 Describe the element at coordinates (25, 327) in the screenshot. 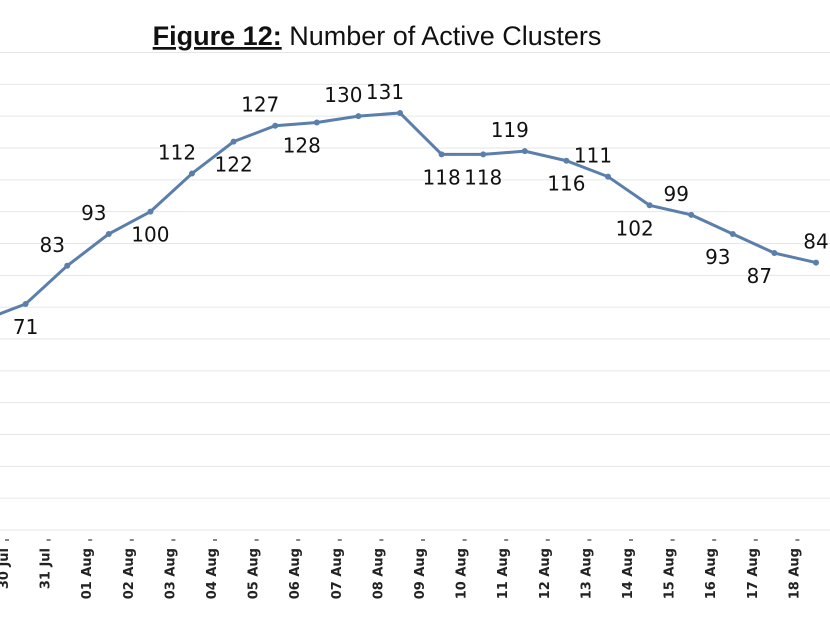

I see `data-label: 71` at that location.